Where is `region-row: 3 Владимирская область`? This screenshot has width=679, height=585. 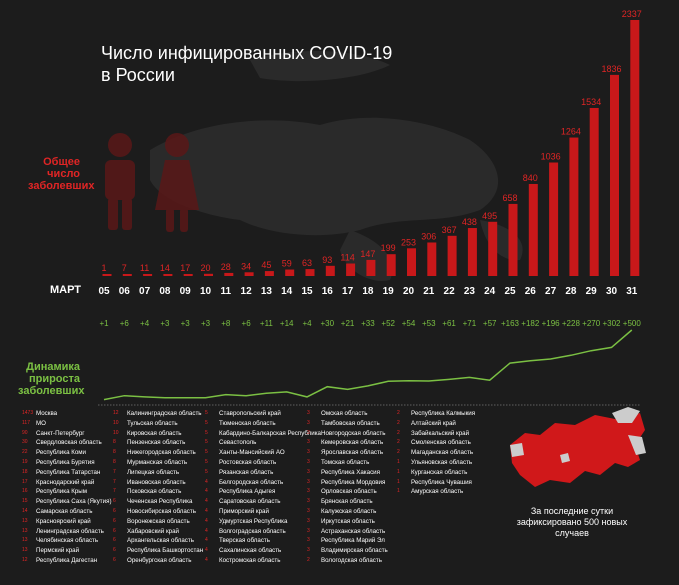
region-row: 3 Владимирская область is located at coordinates (347, 551).